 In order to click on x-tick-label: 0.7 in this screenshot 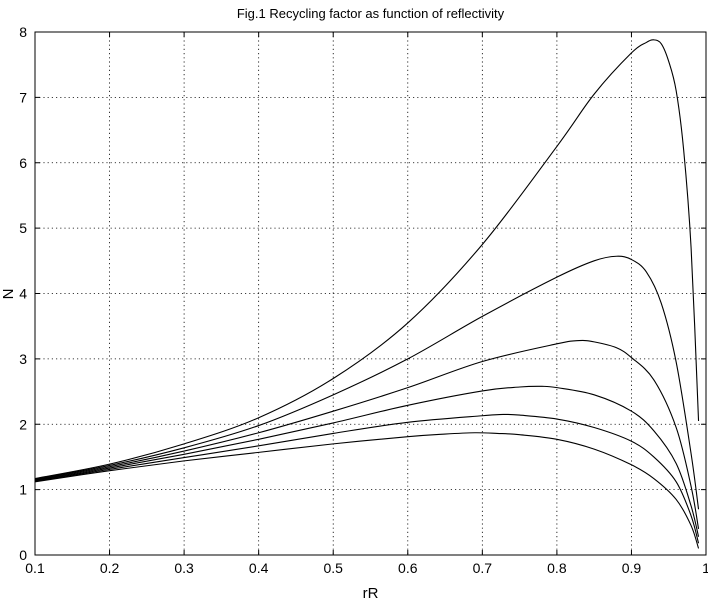, I will do `click(483, 568)`.